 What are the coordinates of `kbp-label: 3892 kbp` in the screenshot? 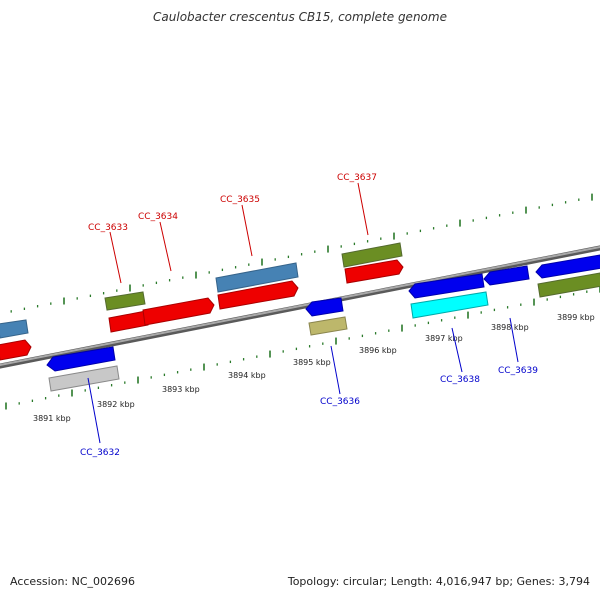 It's located at (116, 404).